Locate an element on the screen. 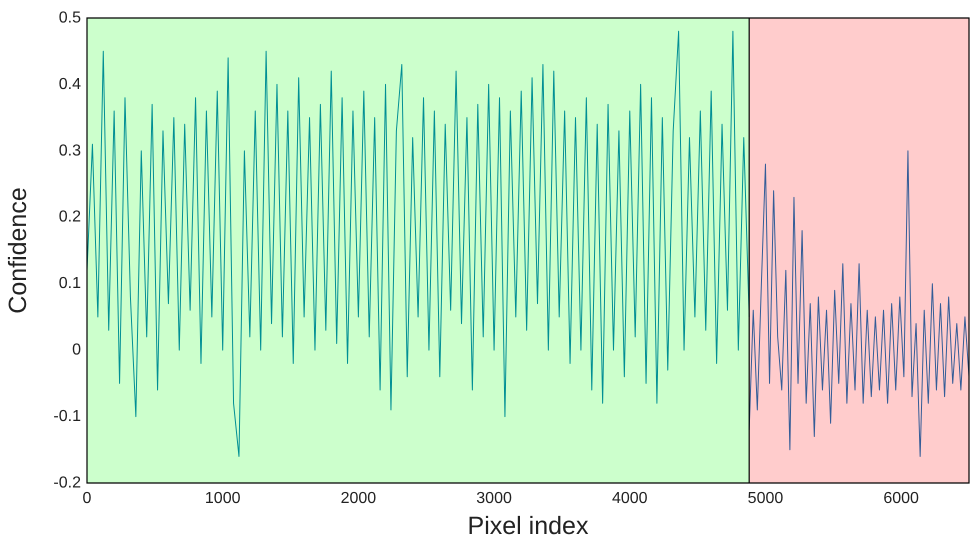  y-tick-label: -0.2 is located at coordinates (67, 483).